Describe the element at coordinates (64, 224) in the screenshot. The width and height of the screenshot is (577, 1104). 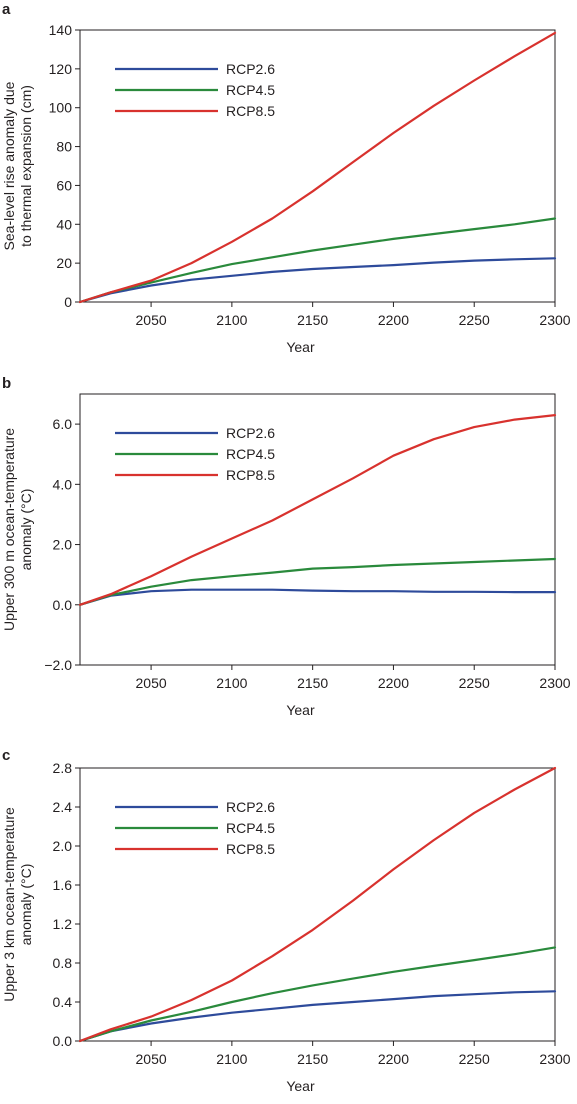
I see `y-tick-label: 40` at that location.